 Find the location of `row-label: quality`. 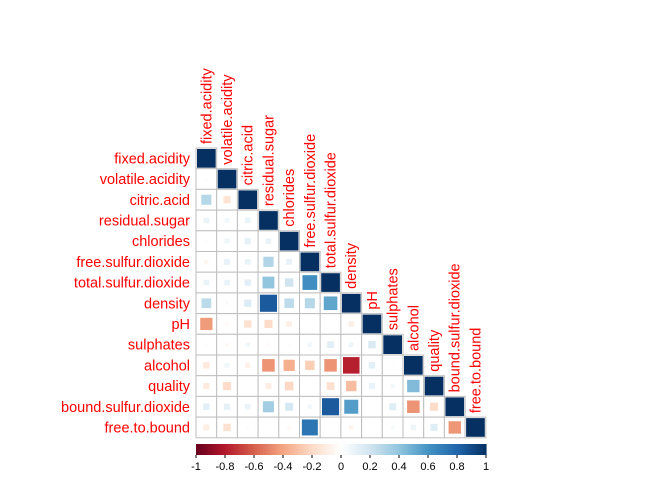

row-label: quality is located at coordinates (169, 387).